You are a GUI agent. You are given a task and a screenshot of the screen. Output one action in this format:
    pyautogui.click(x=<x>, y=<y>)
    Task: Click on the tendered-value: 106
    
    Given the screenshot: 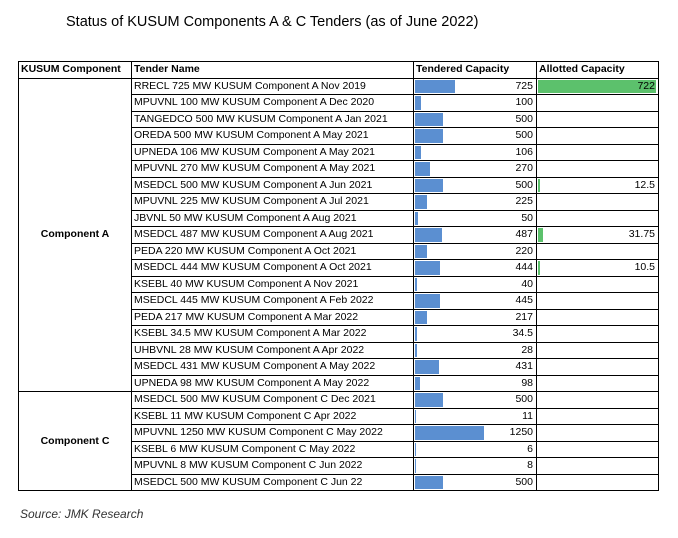 What is the action you would take?
    pyautogui.click(x=524, y=151)
    